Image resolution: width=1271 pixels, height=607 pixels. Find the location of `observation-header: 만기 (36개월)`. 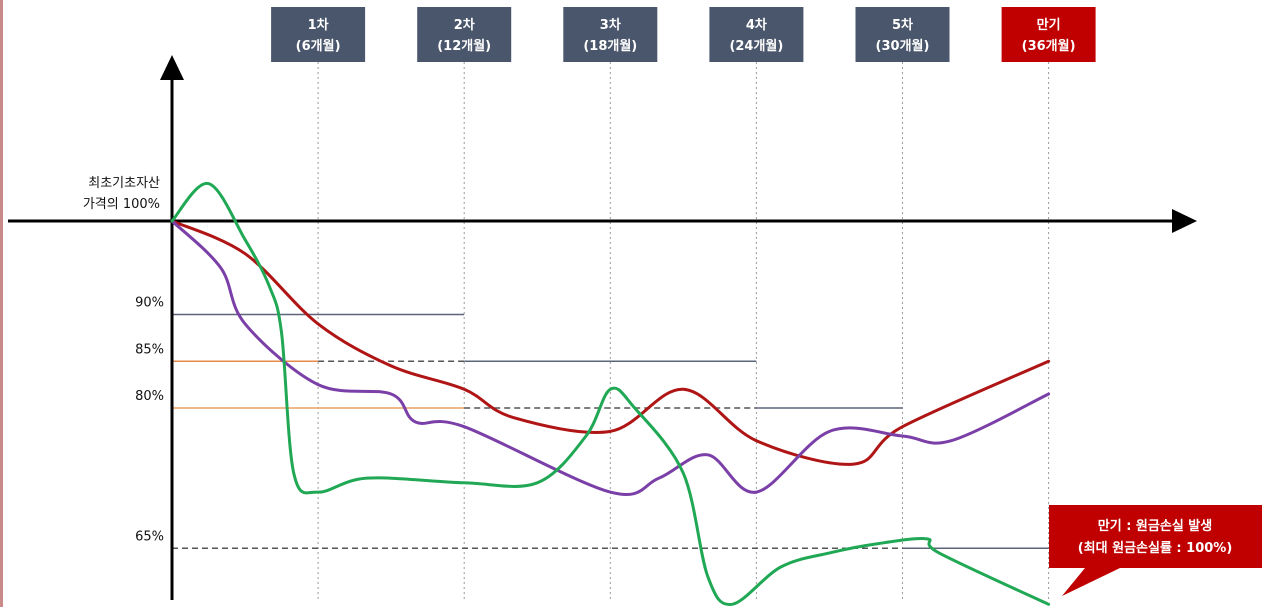

observation-header: 만기 (36개월) is located at coordinates (1048, 34).